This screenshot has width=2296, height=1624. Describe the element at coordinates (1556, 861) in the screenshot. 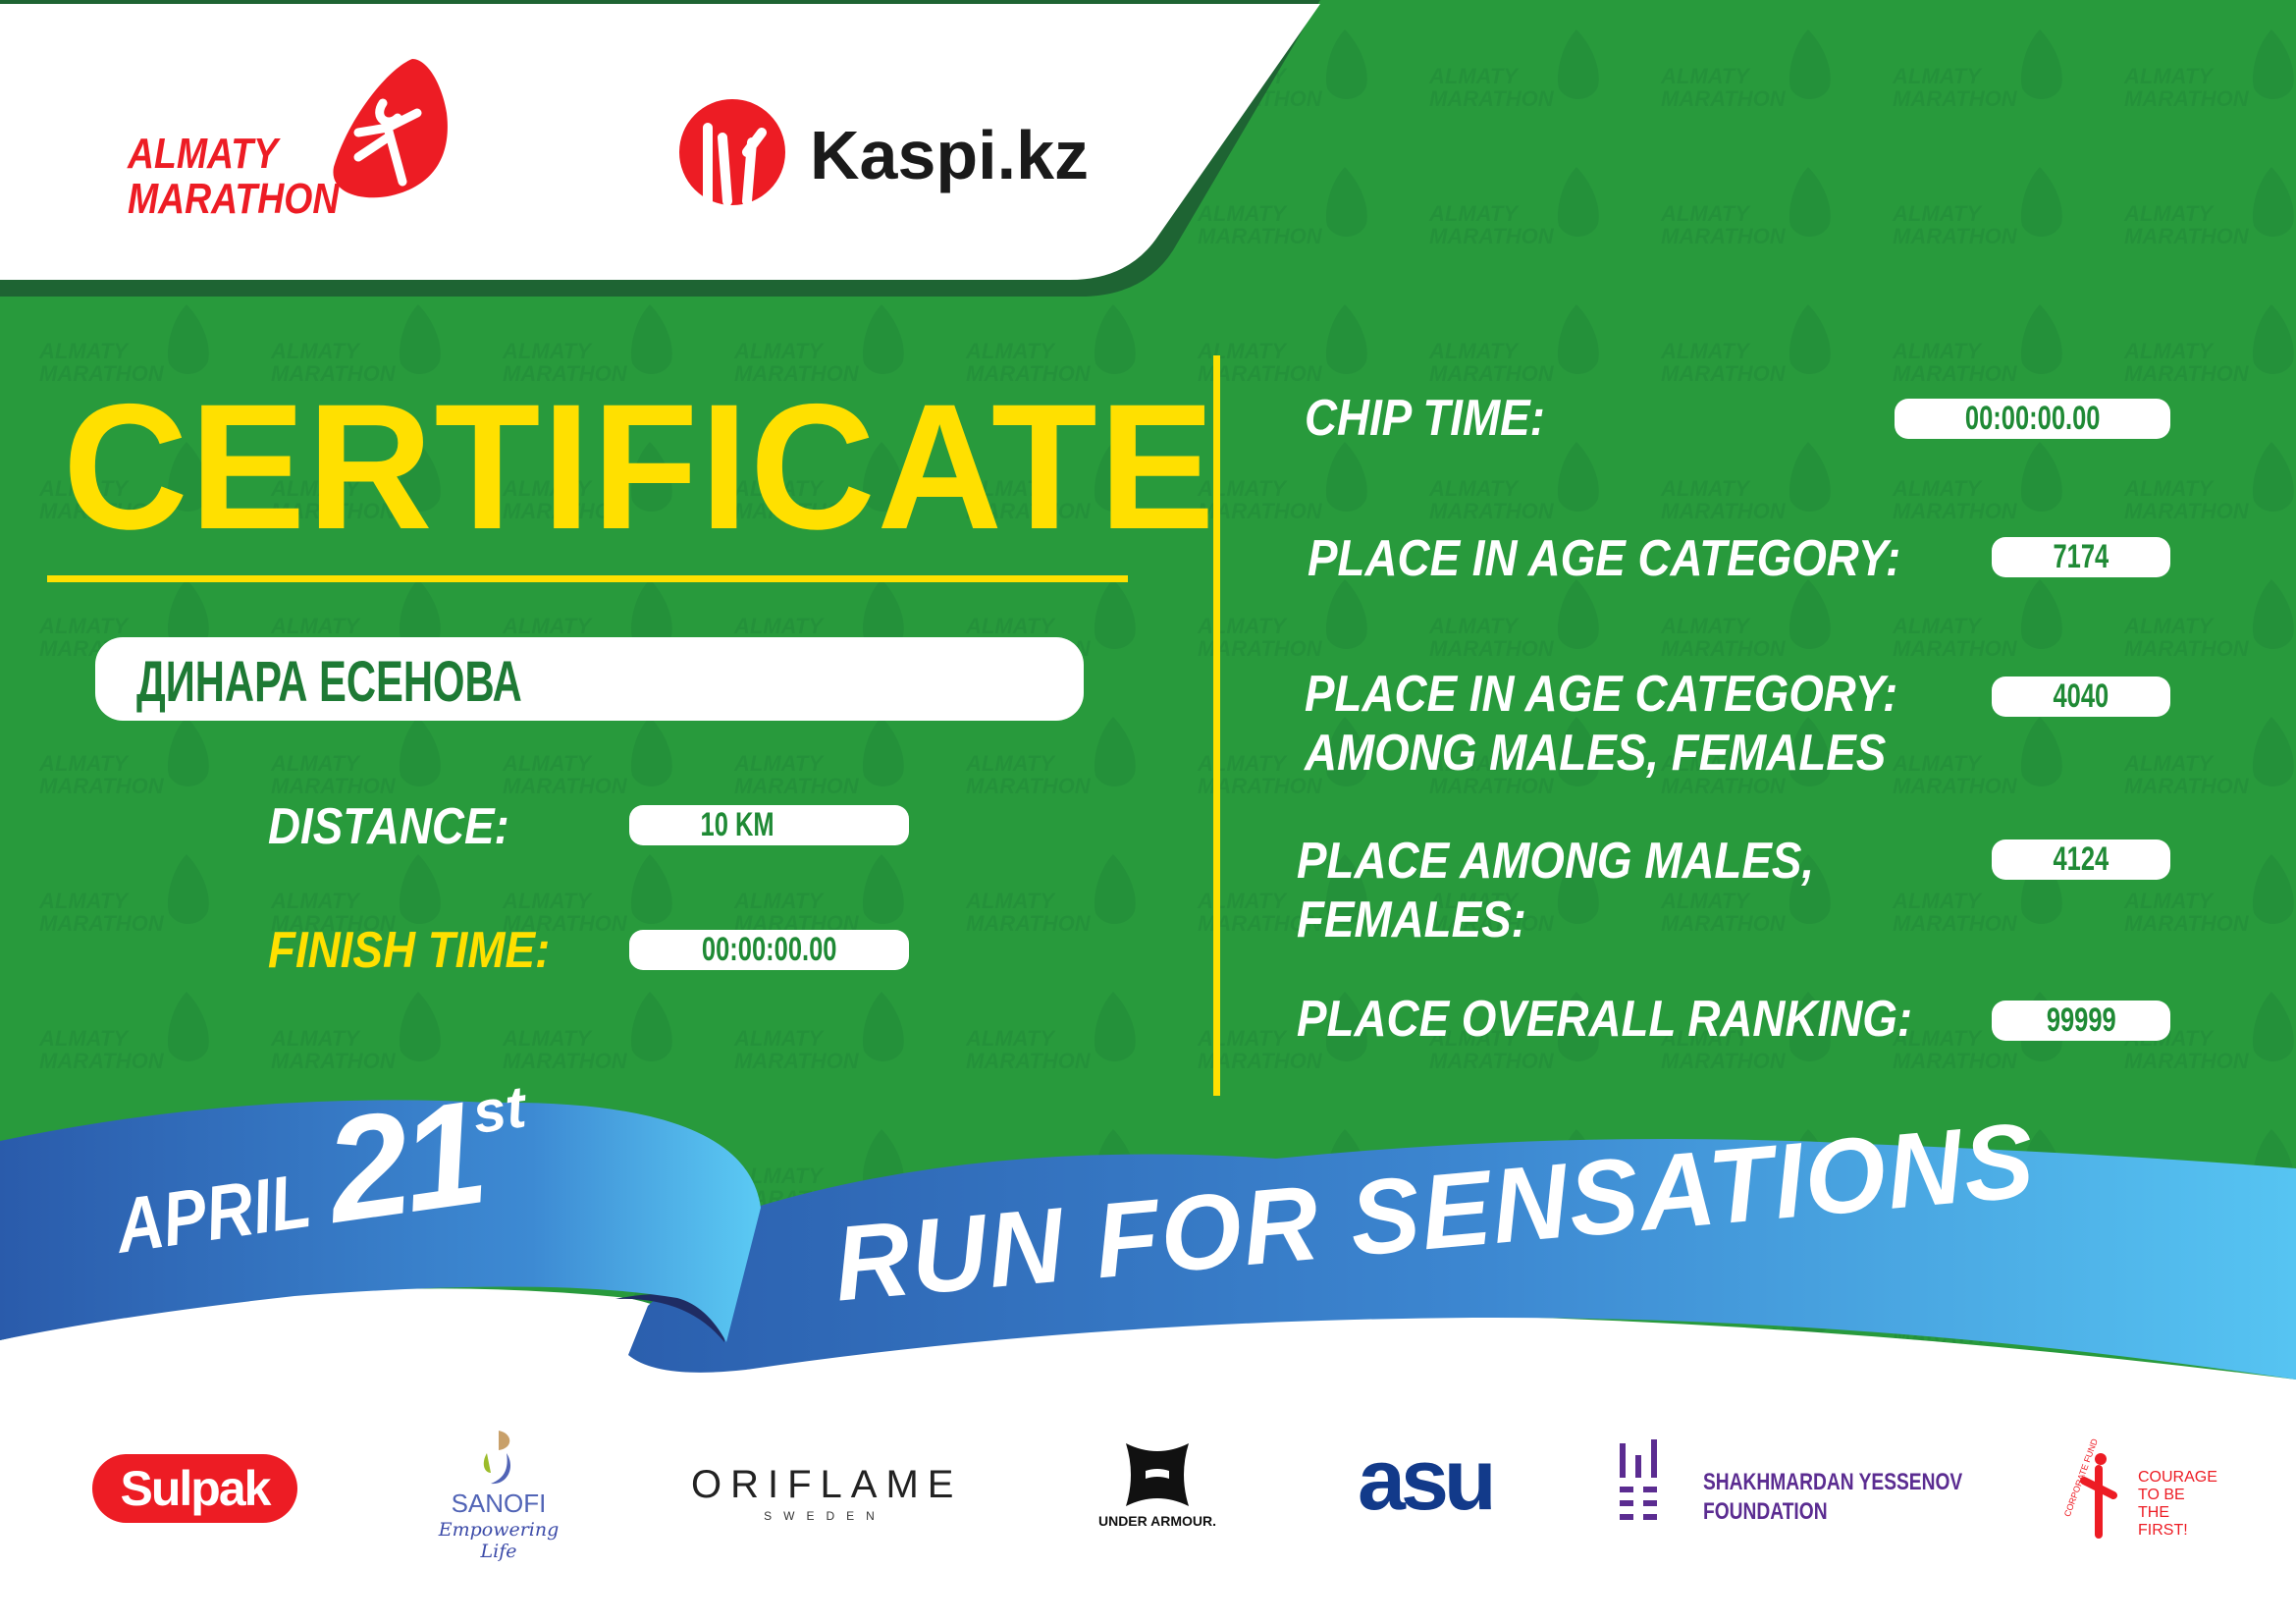

I see `gender-label-line1: PLACE AMONG MALES,` at that location.